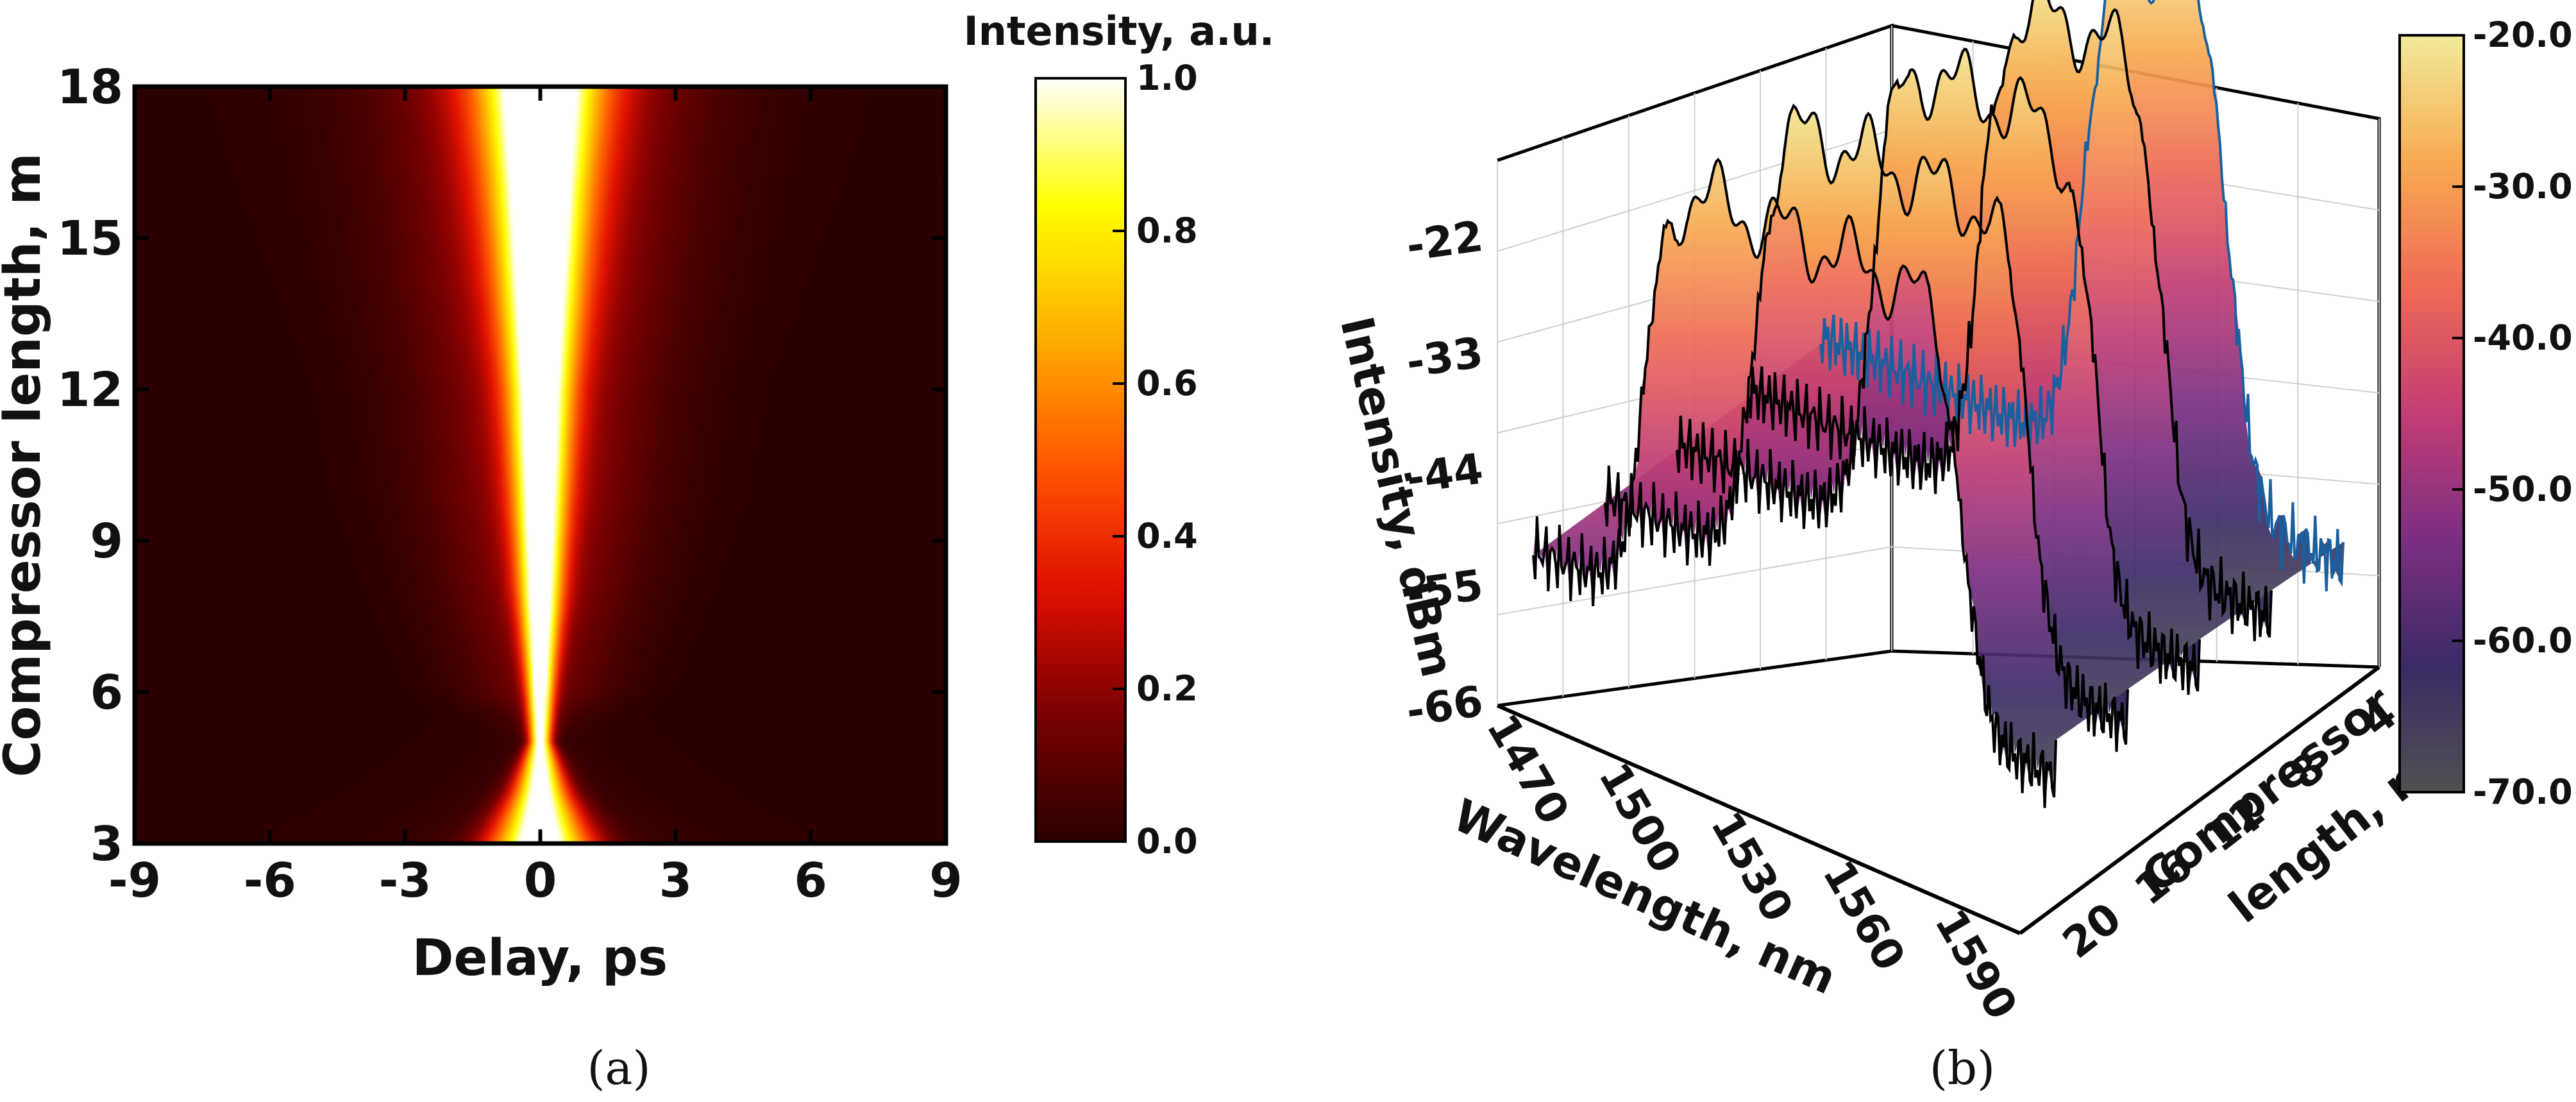  I want to click on y-tick-label: 3, so click(107, 845).